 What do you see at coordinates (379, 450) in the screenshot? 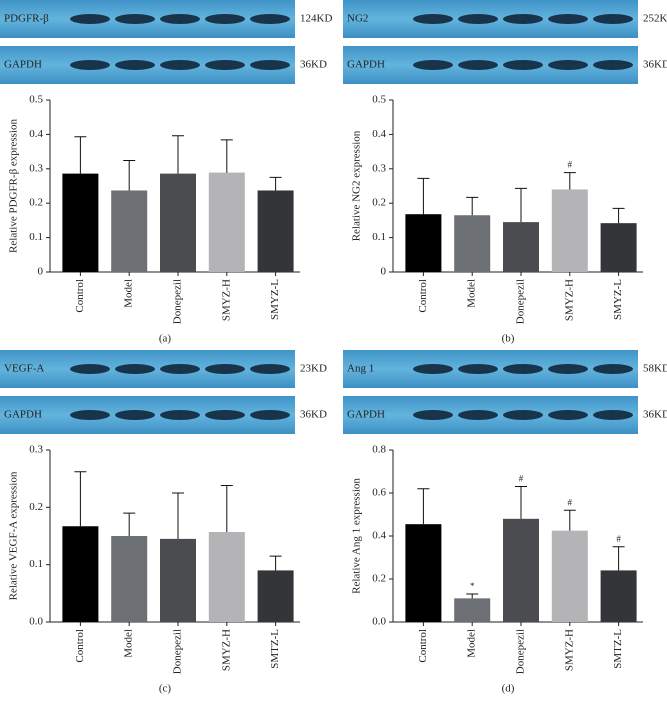
I see `y-tick-label: 0.8` at bounding box center [379, 450].